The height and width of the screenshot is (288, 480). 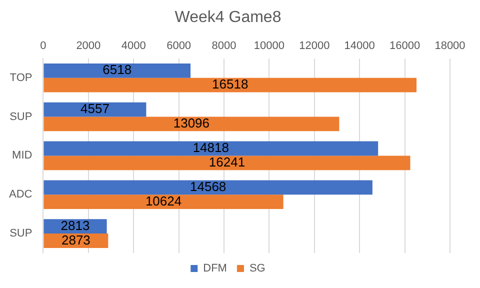 I want to click on data-label: 16518, so click(x=230, y=84).